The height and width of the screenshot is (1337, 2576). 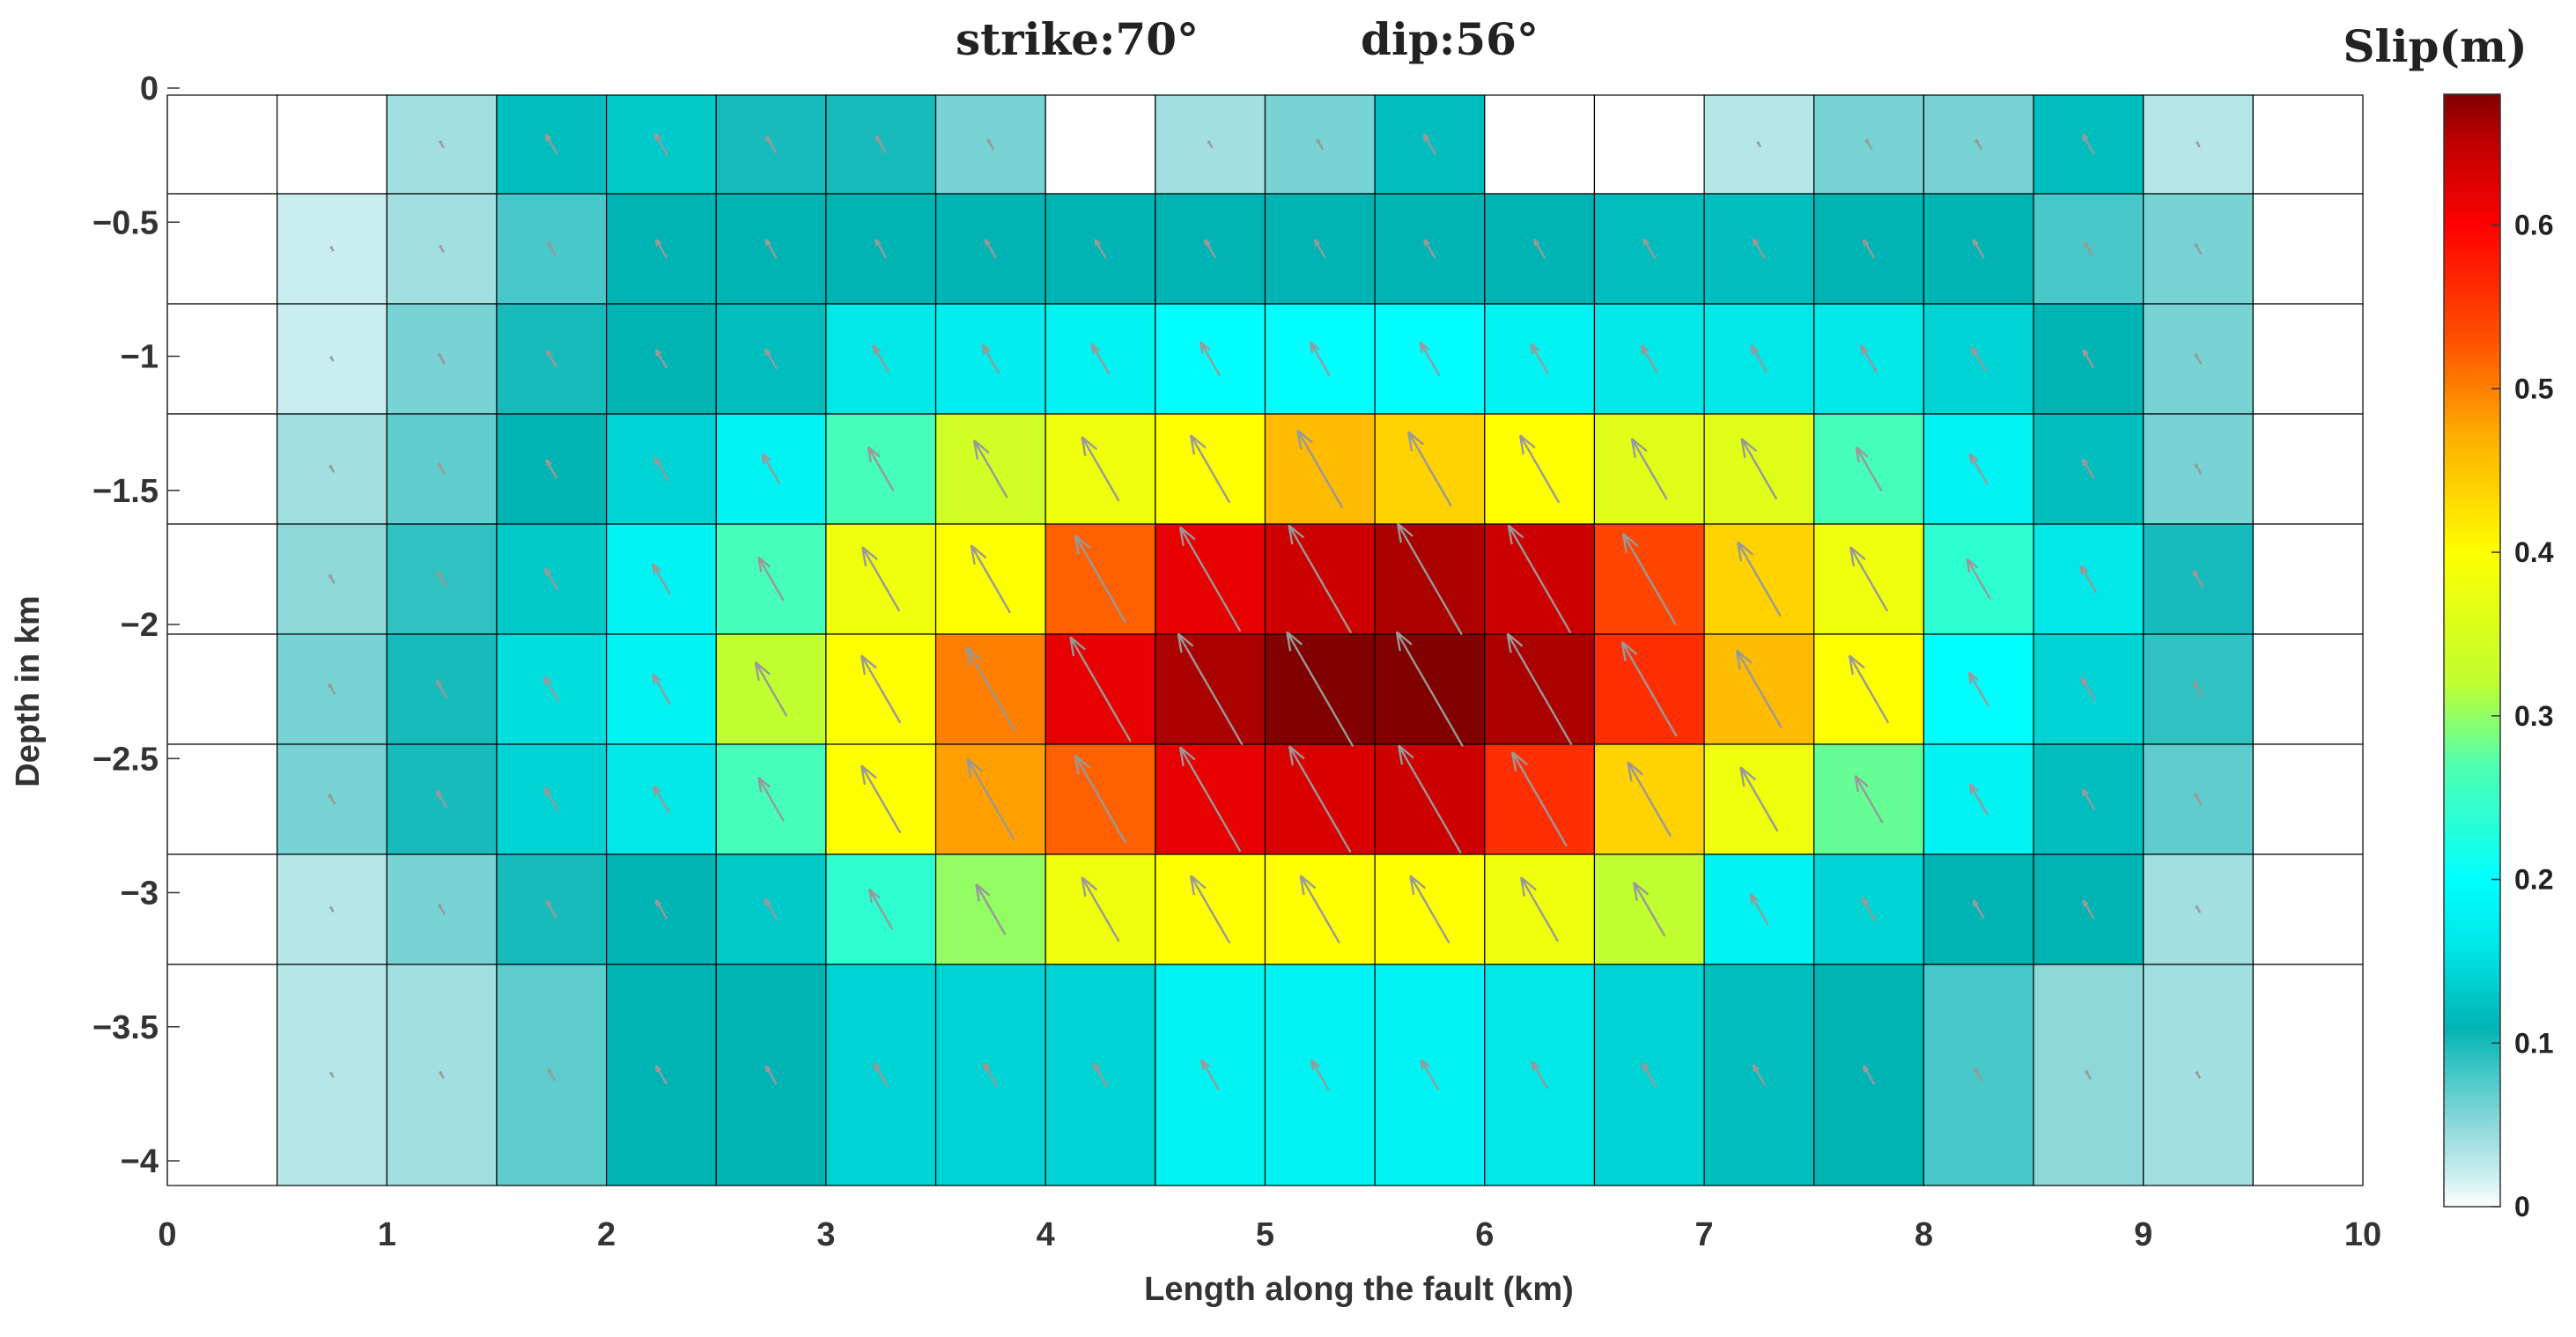 What do you see at coordinates (149, 88) in the screenshot?
I see `y-tick-label: 0` at bounding box center [149, 88].